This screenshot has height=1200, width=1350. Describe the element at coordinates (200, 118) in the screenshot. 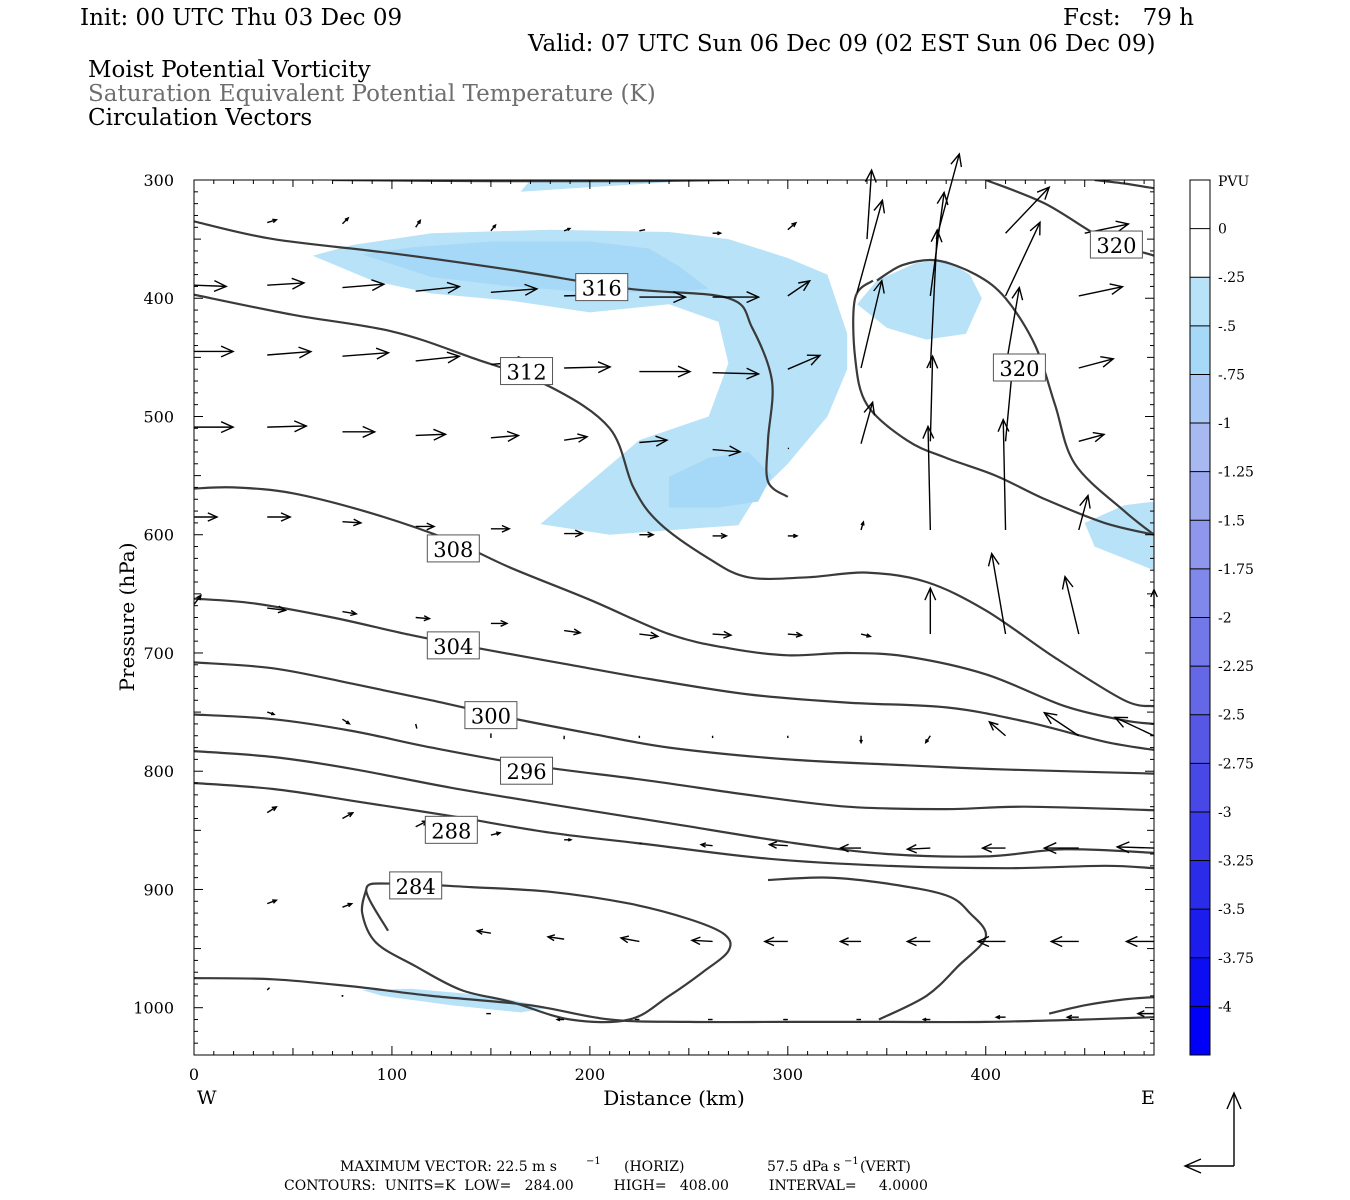

I see `field-title-3: Circulation Vectors` at that location.